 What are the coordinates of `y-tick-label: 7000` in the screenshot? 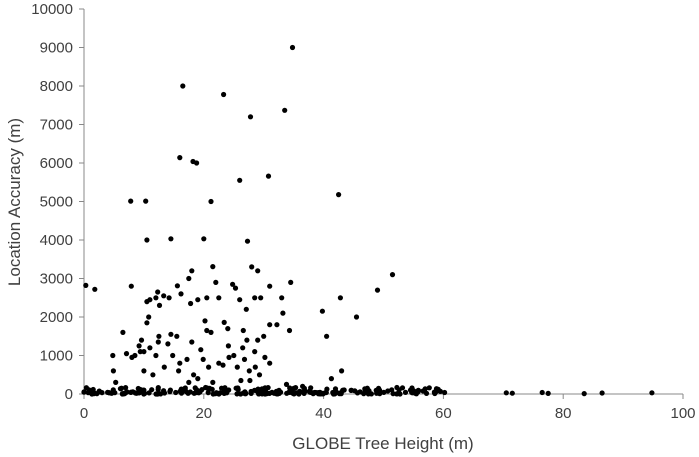 It's located at (56, 125).